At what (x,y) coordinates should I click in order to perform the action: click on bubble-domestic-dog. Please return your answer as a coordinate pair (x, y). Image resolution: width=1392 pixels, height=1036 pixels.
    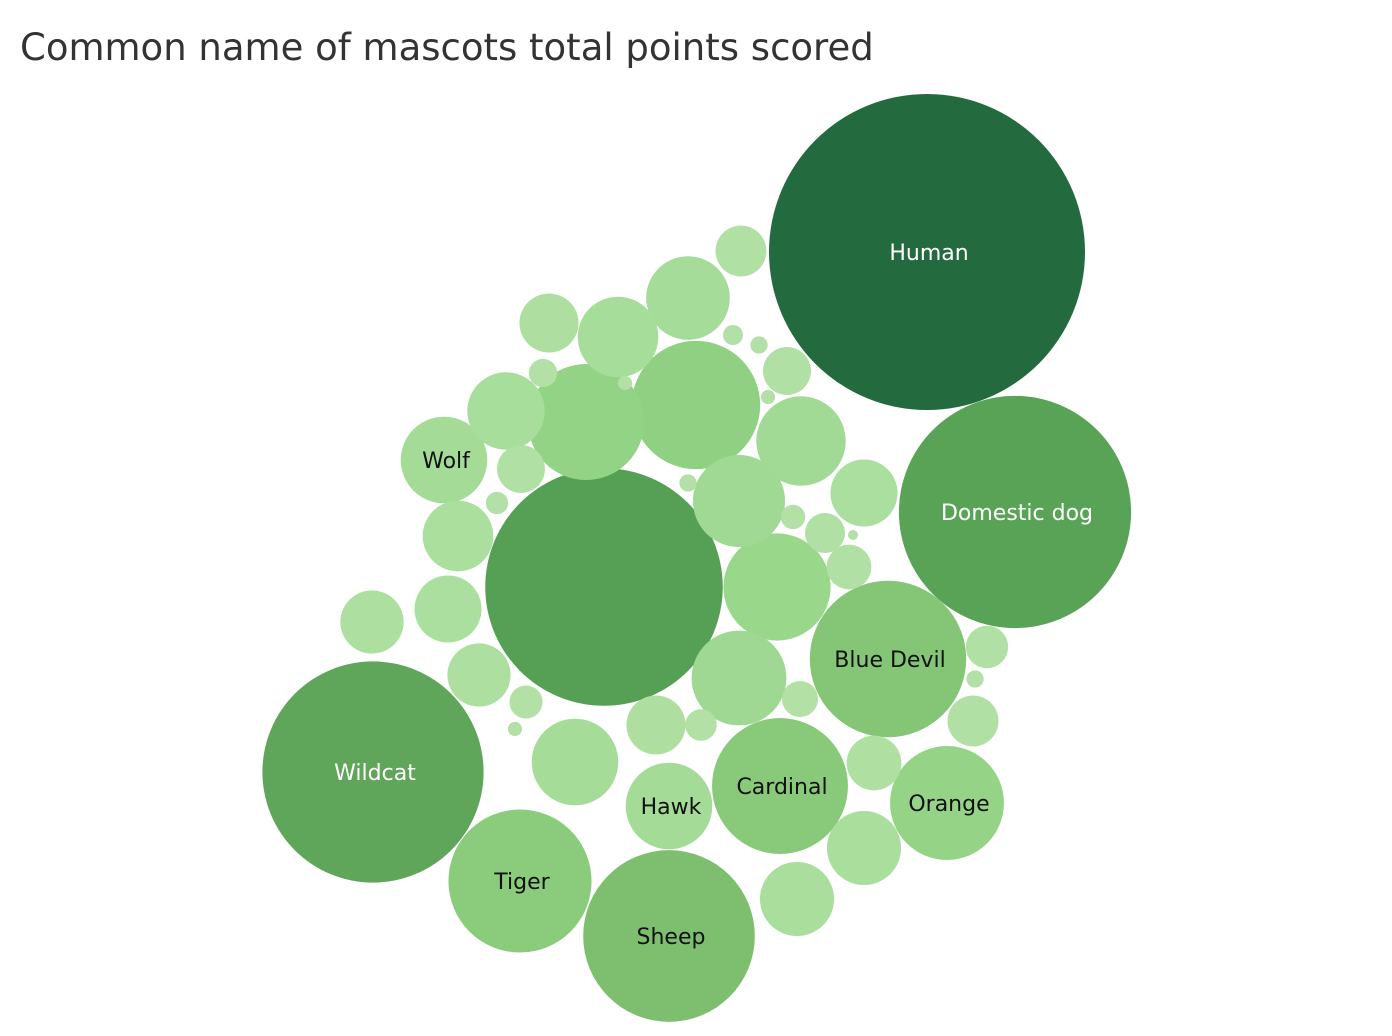
    Looking at the image, I should click on (1015, 512).